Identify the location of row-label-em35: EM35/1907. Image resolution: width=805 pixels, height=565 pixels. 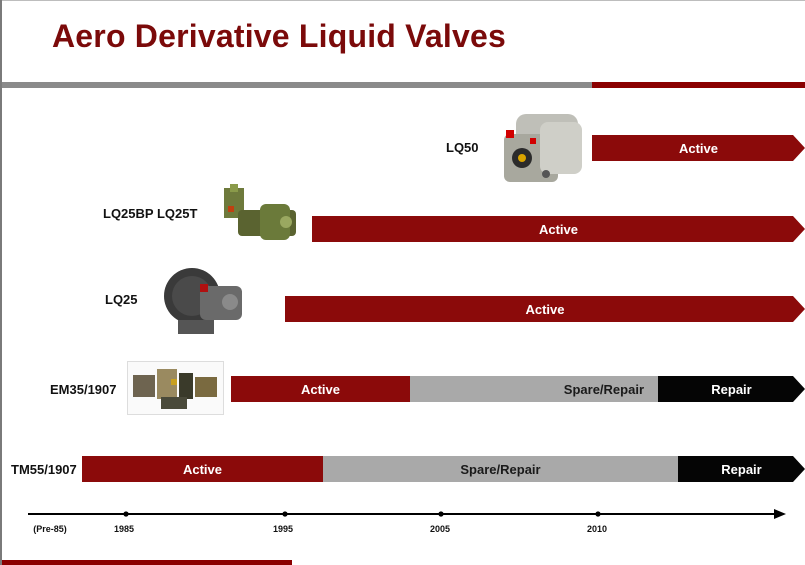
(83, 389).